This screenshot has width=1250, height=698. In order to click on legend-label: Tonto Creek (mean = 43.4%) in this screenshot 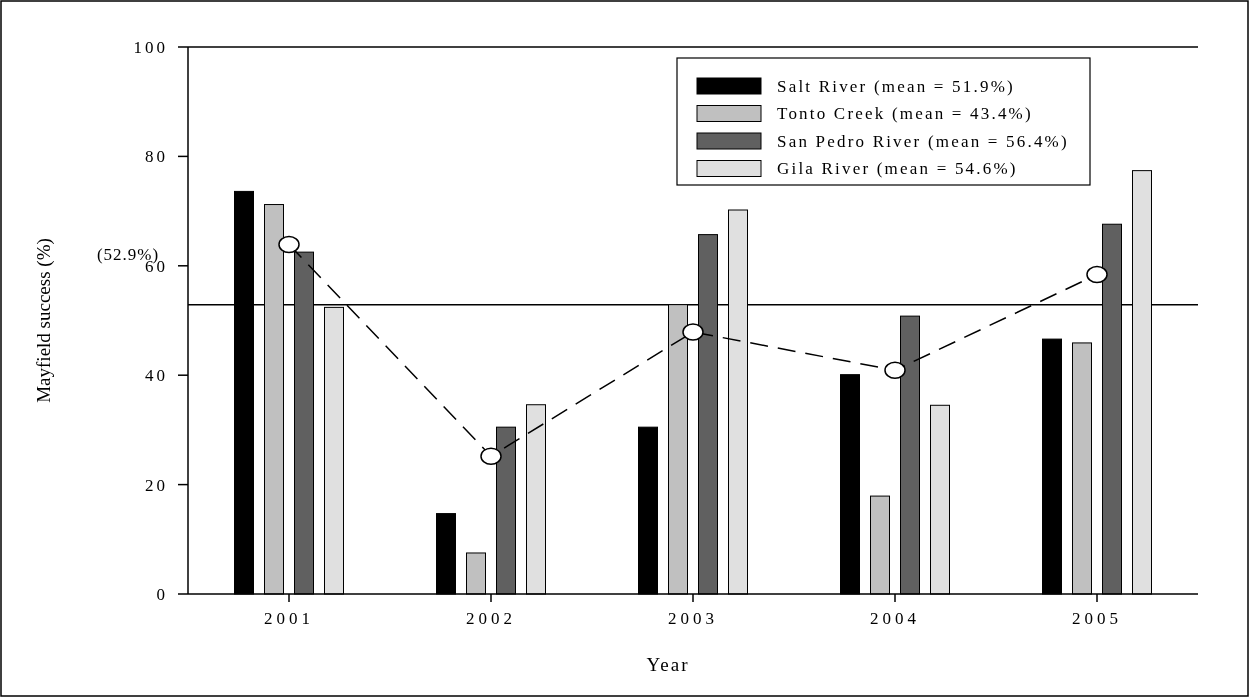, I will do `click(905, 114)`.